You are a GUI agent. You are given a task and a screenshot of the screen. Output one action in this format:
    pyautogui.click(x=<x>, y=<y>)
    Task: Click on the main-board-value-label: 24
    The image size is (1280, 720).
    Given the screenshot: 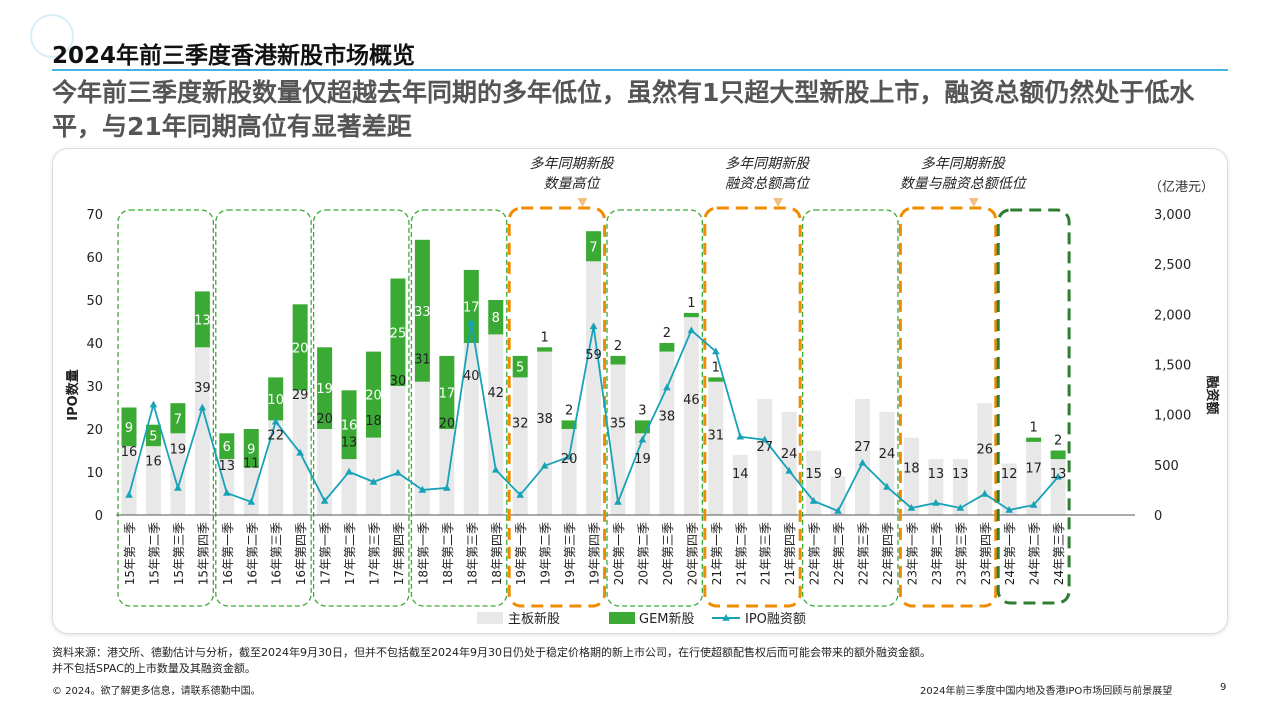 What is the action you would take?
    pyautogui.click(x=887, y=454)
    